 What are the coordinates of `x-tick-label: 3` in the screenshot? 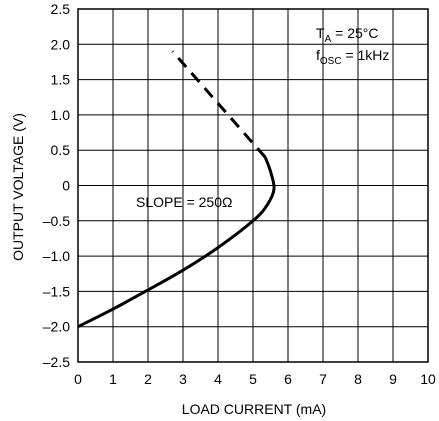 It's located at (183, 379).